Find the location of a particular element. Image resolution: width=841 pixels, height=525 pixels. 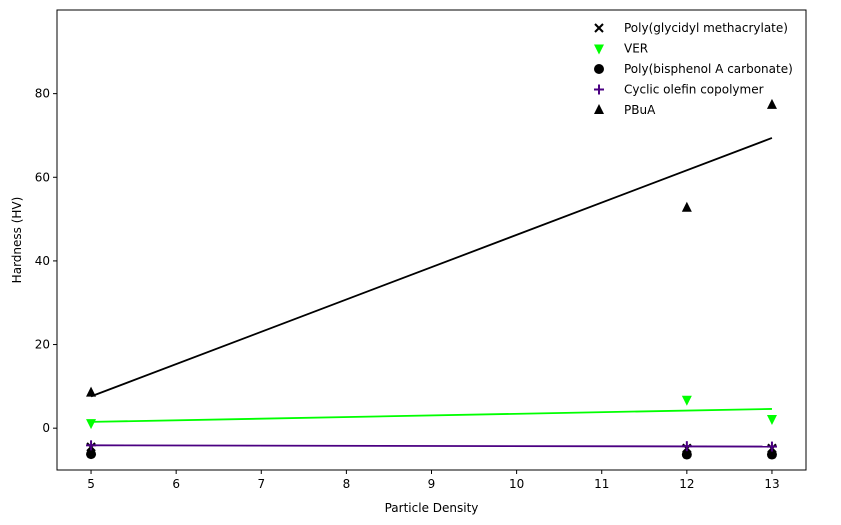

x-tick-label: 10 is located at coordinates (516, 484).